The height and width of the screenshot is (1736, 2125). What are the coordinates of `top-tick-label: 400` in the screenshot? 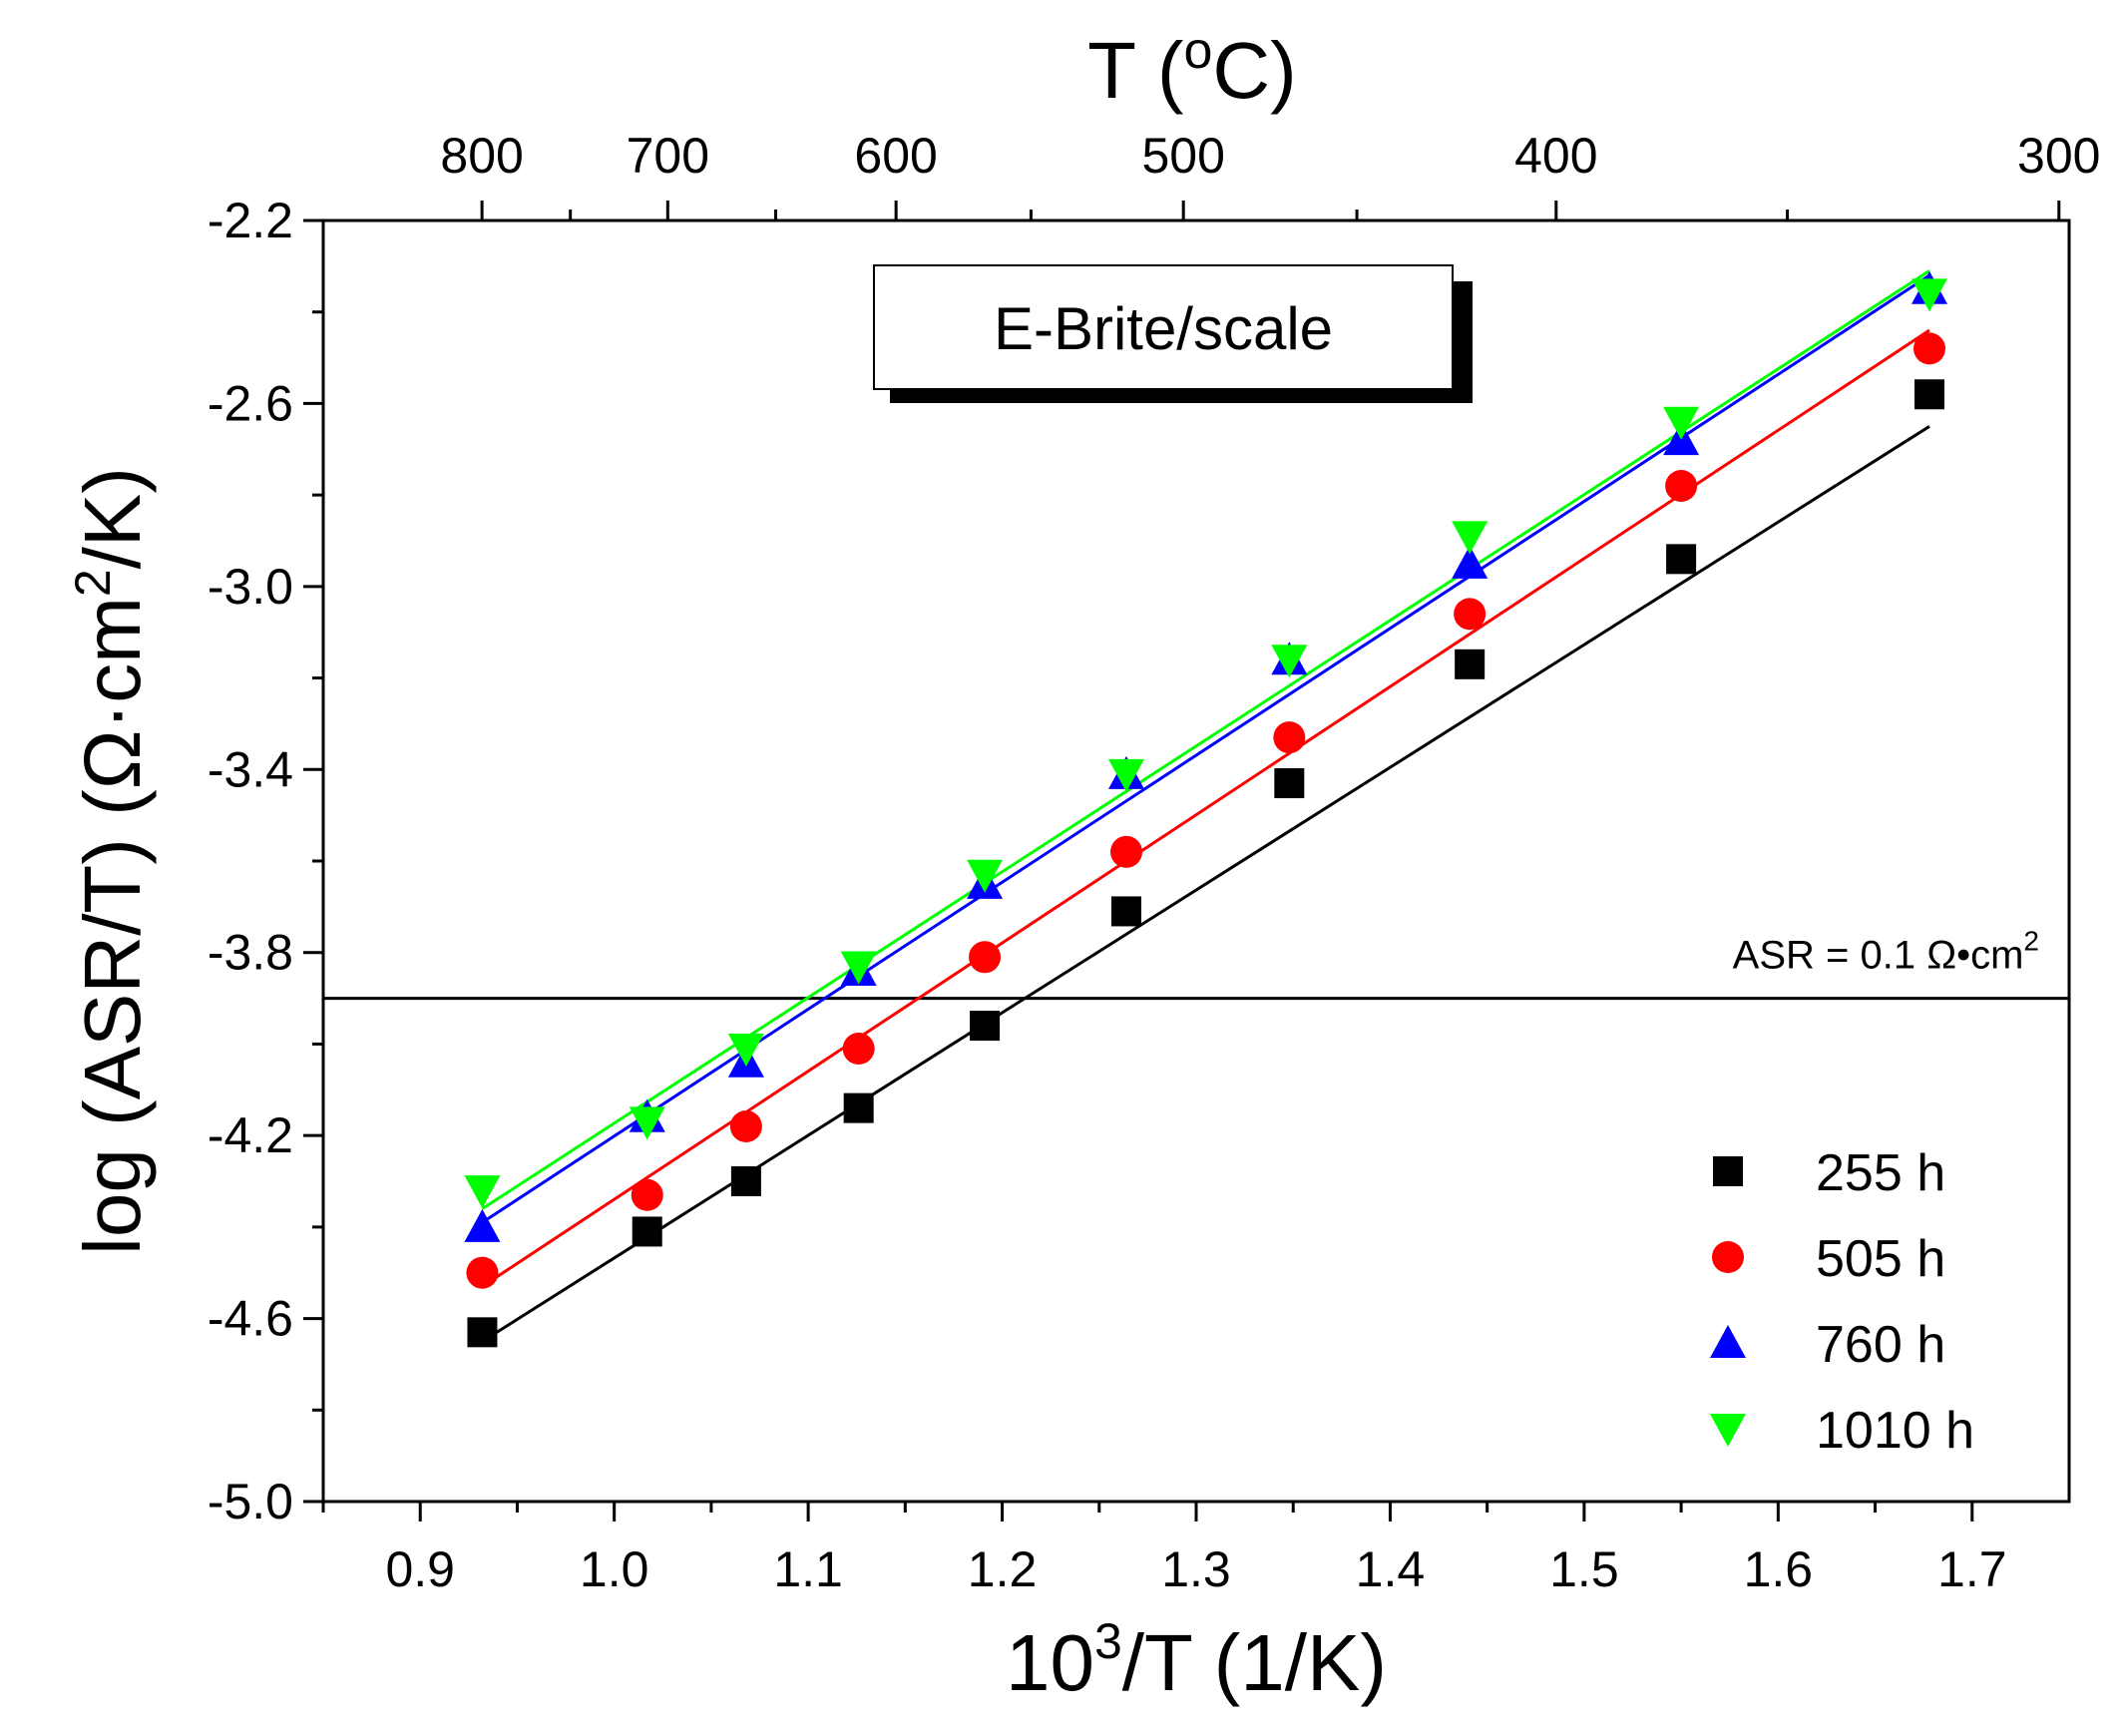 It's located at (1555, 156).